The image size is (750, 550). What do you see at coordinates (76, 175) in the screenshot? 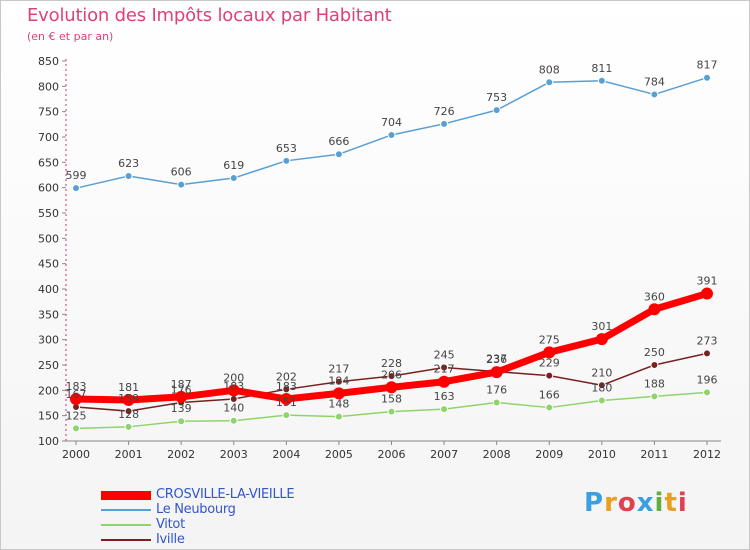
I see `data-label: 599` at bounding box center [76, 175].